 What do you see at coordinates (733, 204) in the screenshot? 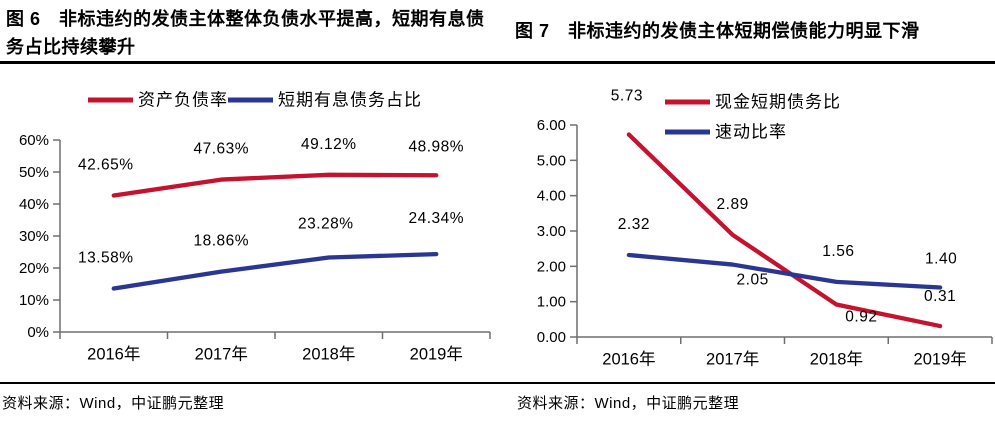
I see `data-label: 2.89` at bounding box center [733, 204].